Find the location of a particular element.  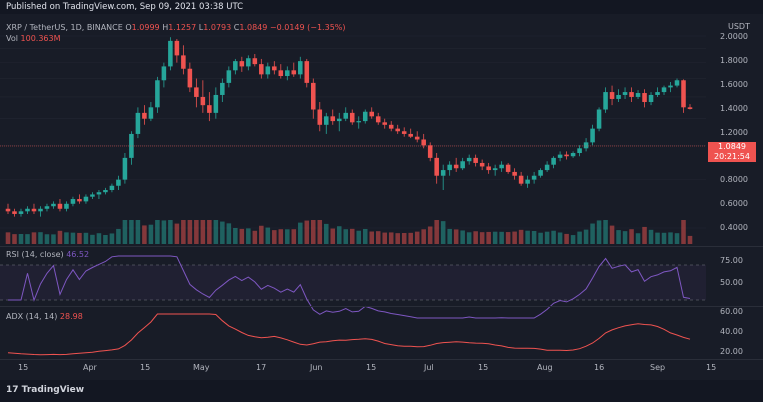

adx-tick: 60.00 is located at coordinates (731, 311).